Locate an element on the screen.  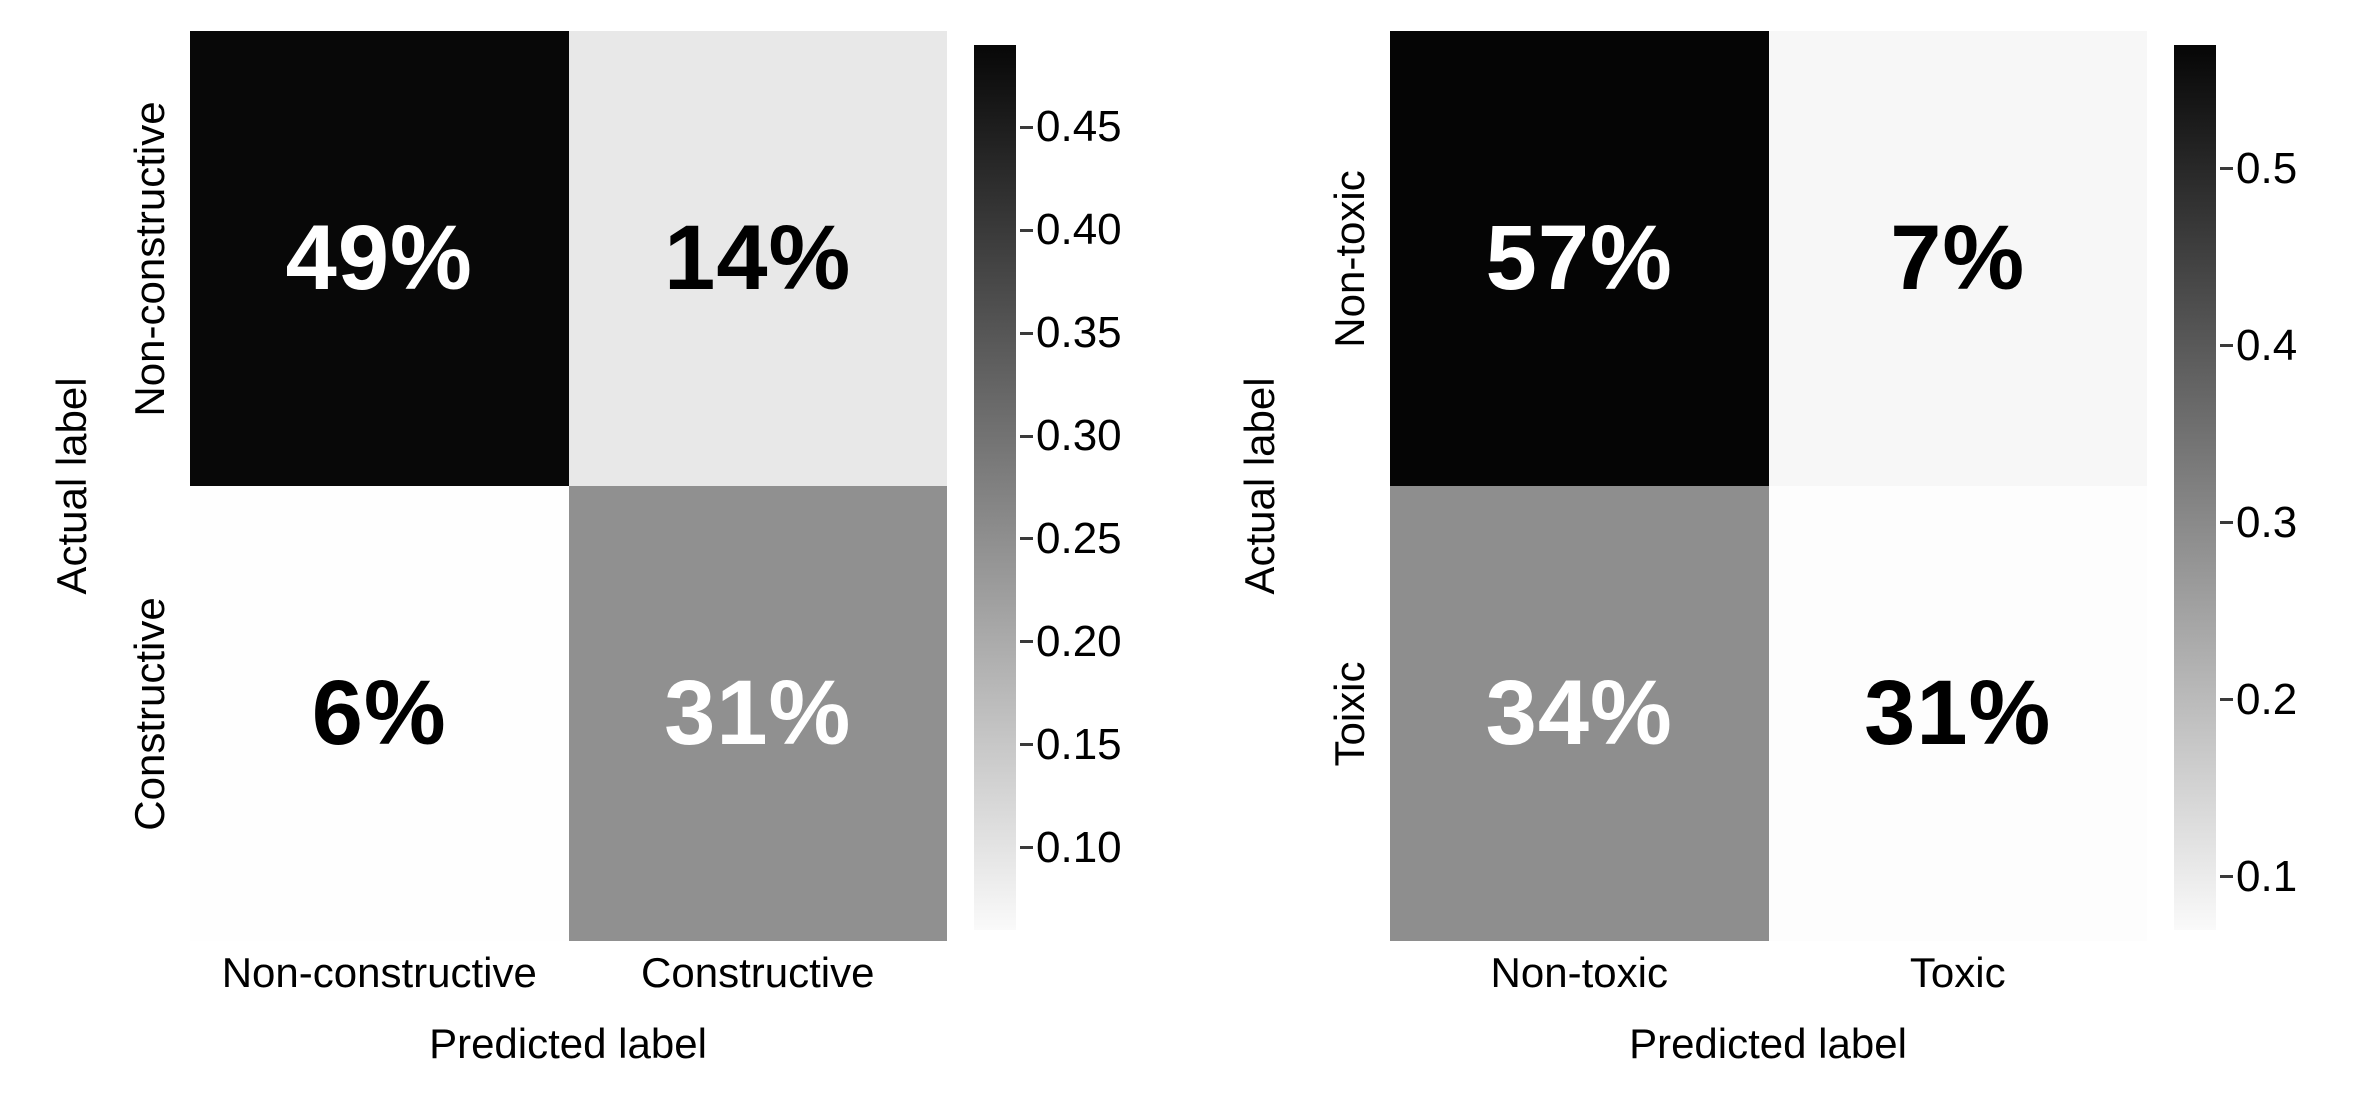
cell-r1c0: 34% is located at coordinates (1579, 713).